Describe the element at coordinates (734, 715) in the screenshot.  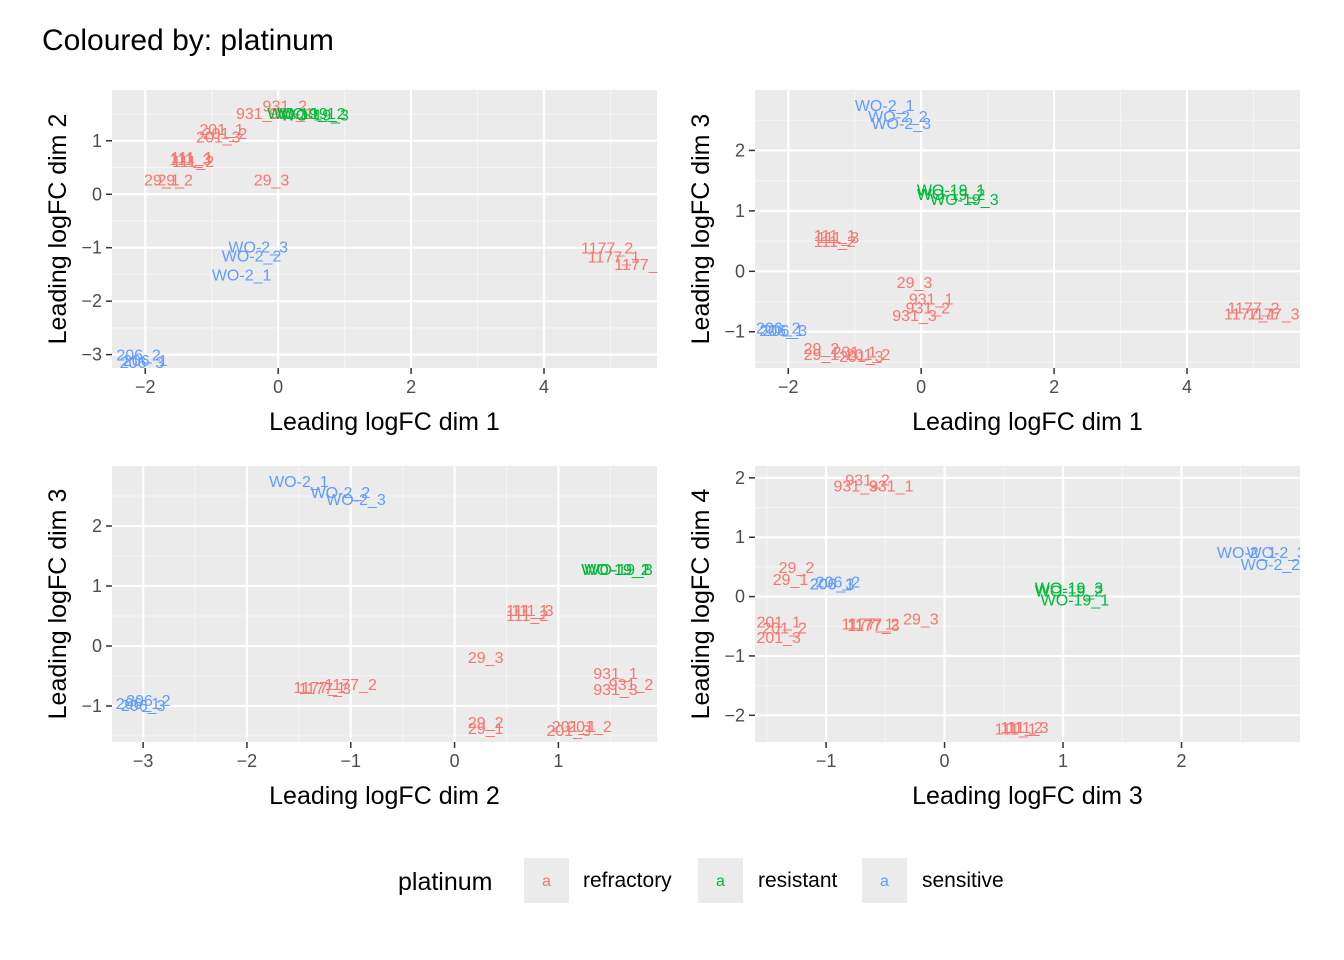
I see `y-tick-label: −2` at that location.